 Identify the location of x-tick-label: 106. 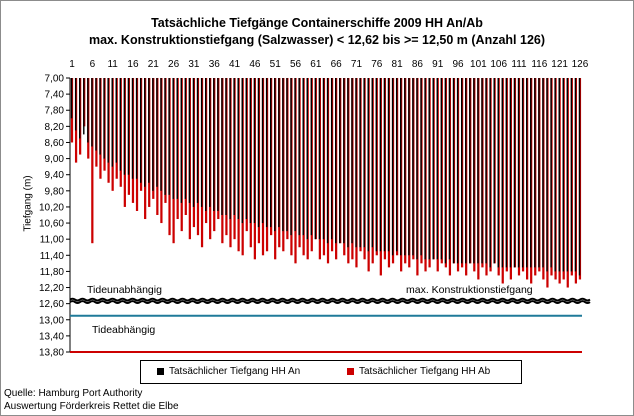
(498, 64).